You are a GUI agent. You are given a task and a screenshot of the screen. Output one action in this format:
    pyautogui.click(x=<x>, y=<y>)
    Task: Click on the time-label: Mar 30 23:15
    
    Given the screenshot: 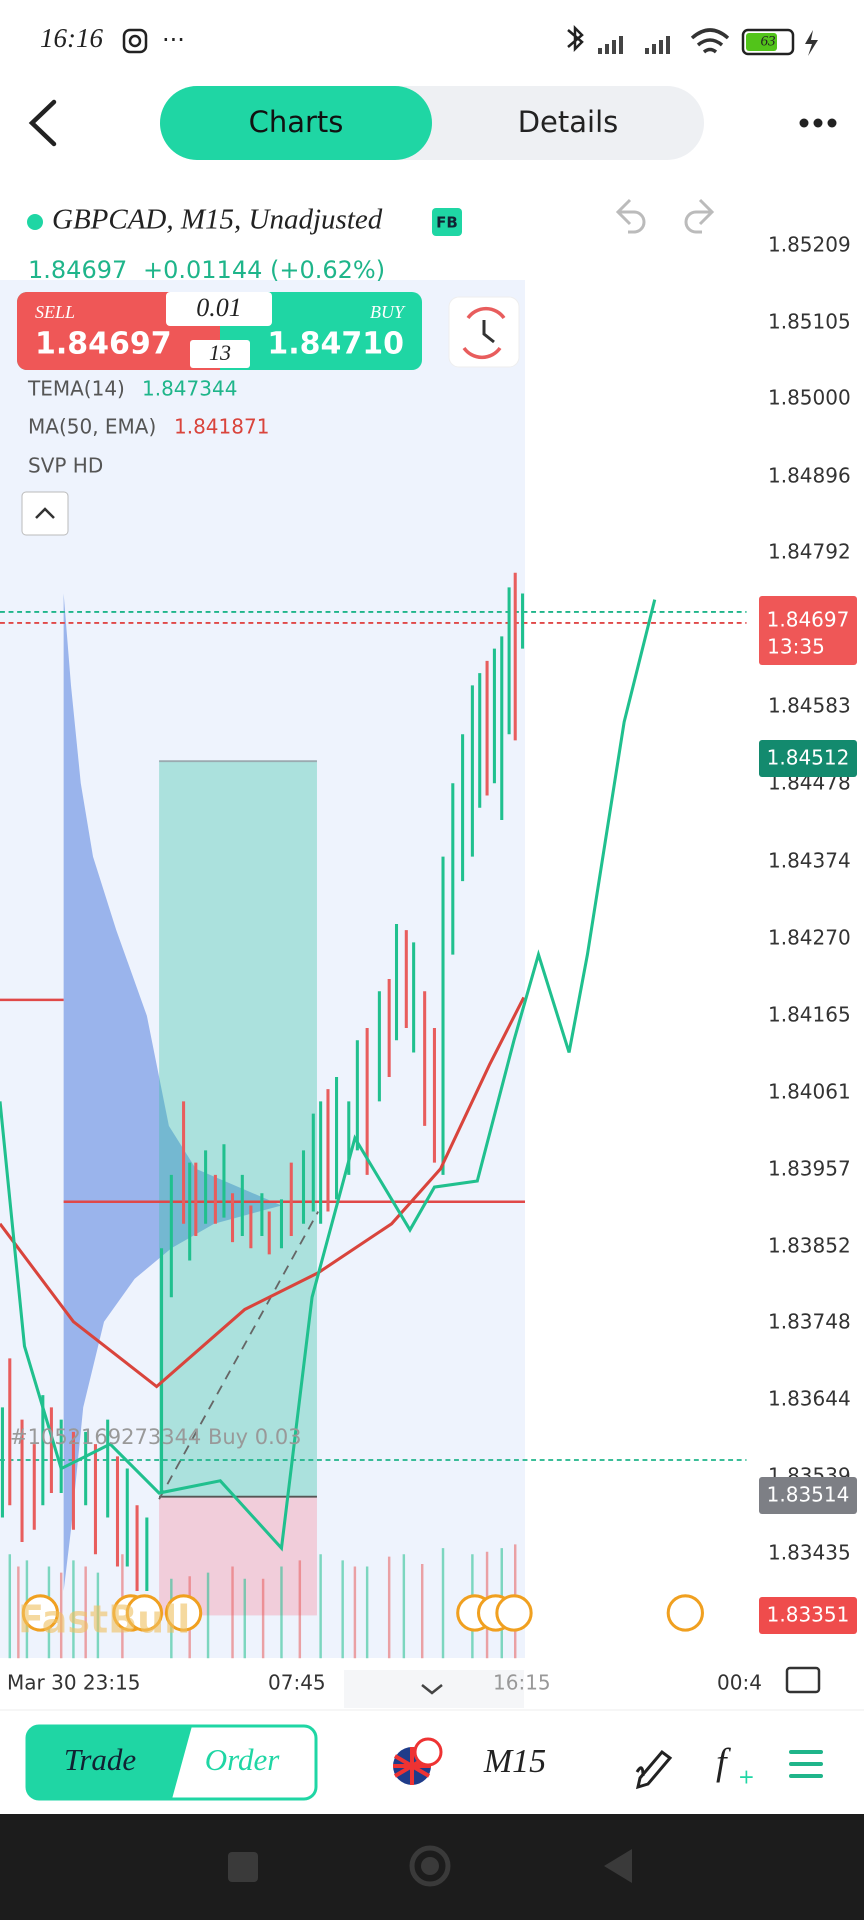 What is the action you would take?
    pyautogui.click(x=74, y=1683)
    